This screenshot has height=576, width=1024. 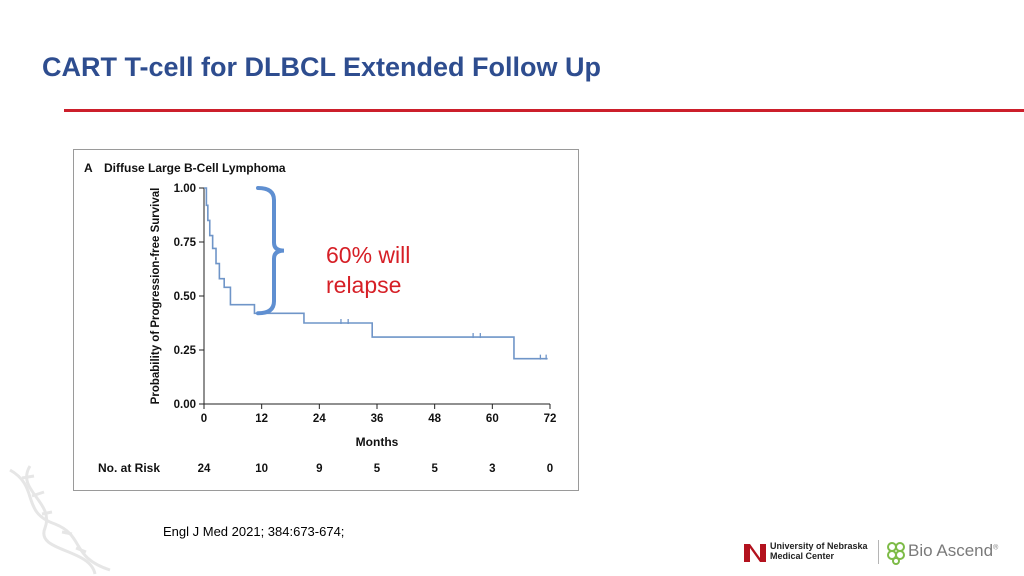 I want to click on y-tick-label: 0.75, so click(x=185, y=243).